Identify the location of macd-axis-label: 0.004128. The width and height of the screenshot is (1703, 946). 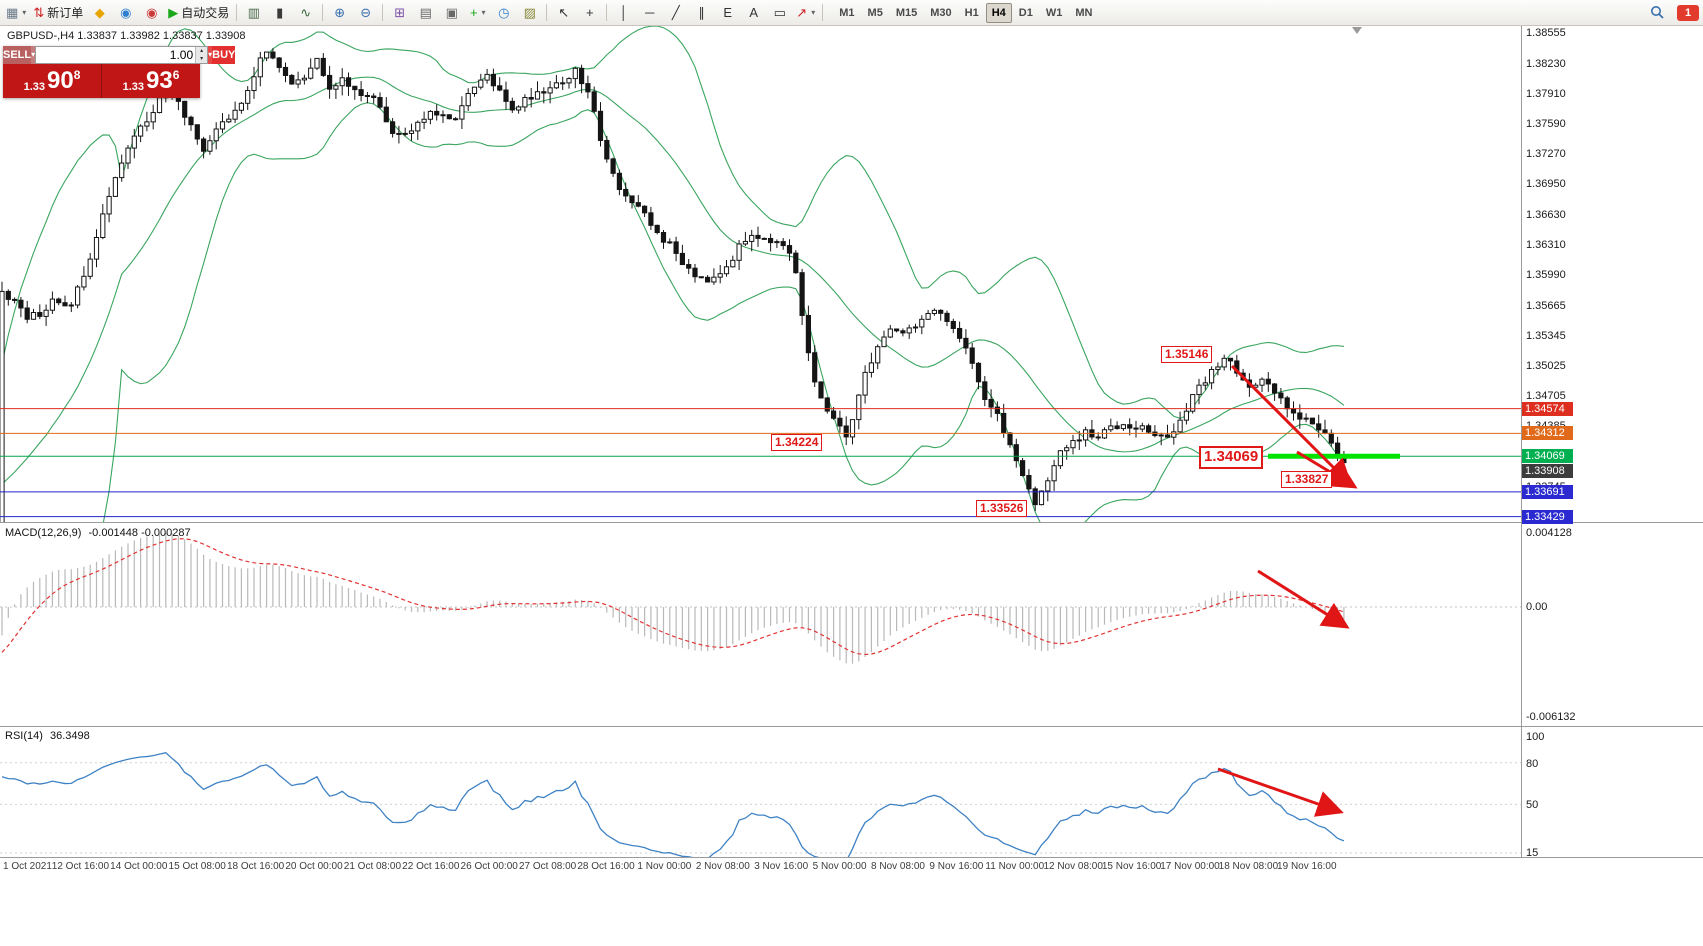
(1549, 533).